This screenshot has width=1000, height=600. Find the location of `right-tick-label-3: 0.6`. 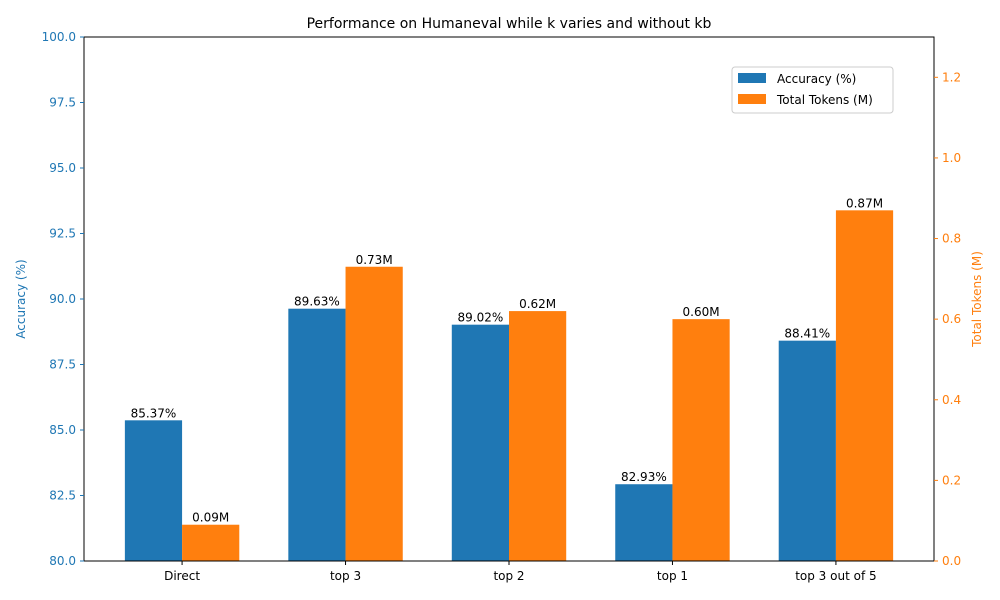

right-tick-label-3: 0.6 is located at coordinates (951, 319).